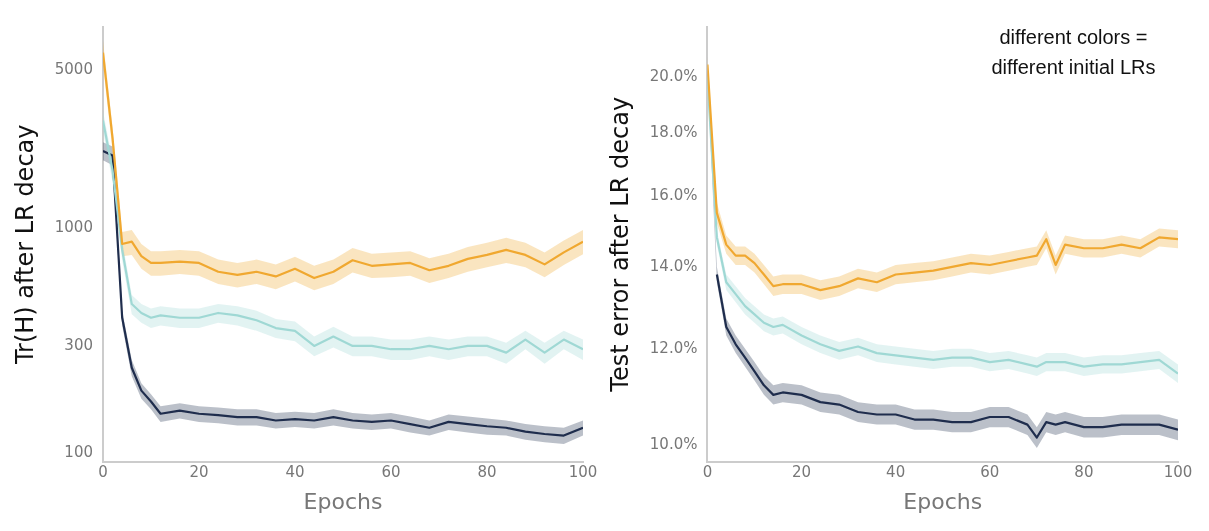  Describe the element at coordinates (673, 194) in the screenshot. I see `y-tick-label: 16.0%` at that location.